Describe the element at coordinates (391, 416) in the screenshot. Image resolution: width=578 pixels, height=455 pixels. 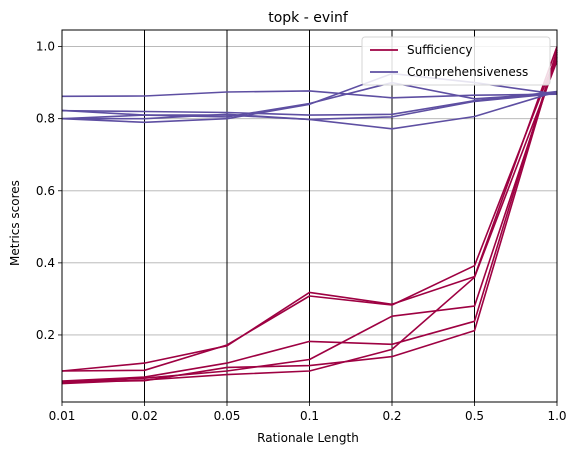
I see `x-tick-label: 0.2` at that location.